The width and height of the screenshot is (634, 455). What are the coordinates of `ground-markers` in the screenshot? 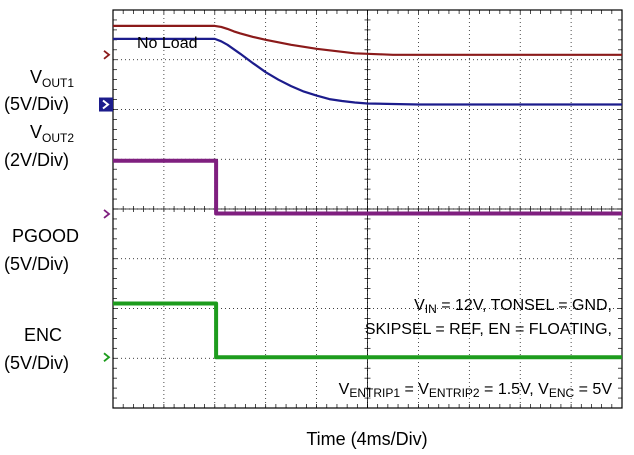 It's located at (106, 206).